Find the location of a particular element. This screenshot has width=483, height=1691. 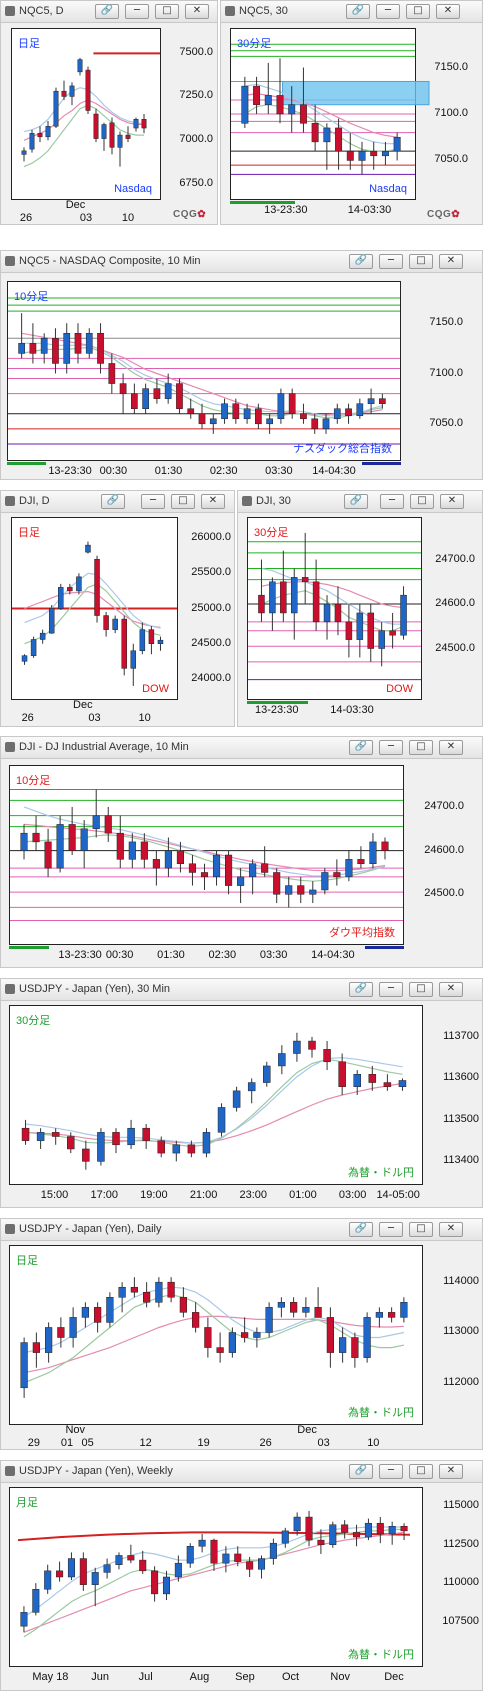

plot-area: 30分足 DOW is located at coordinates (334, 608).